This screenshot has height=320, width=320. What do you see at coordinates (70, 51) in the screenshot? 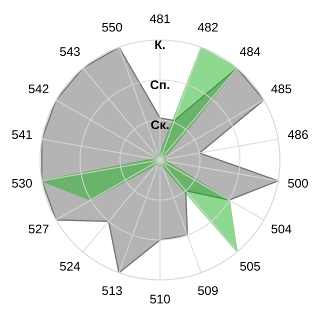
I see `spoke-label: 543` at bounding box center [70, 51].